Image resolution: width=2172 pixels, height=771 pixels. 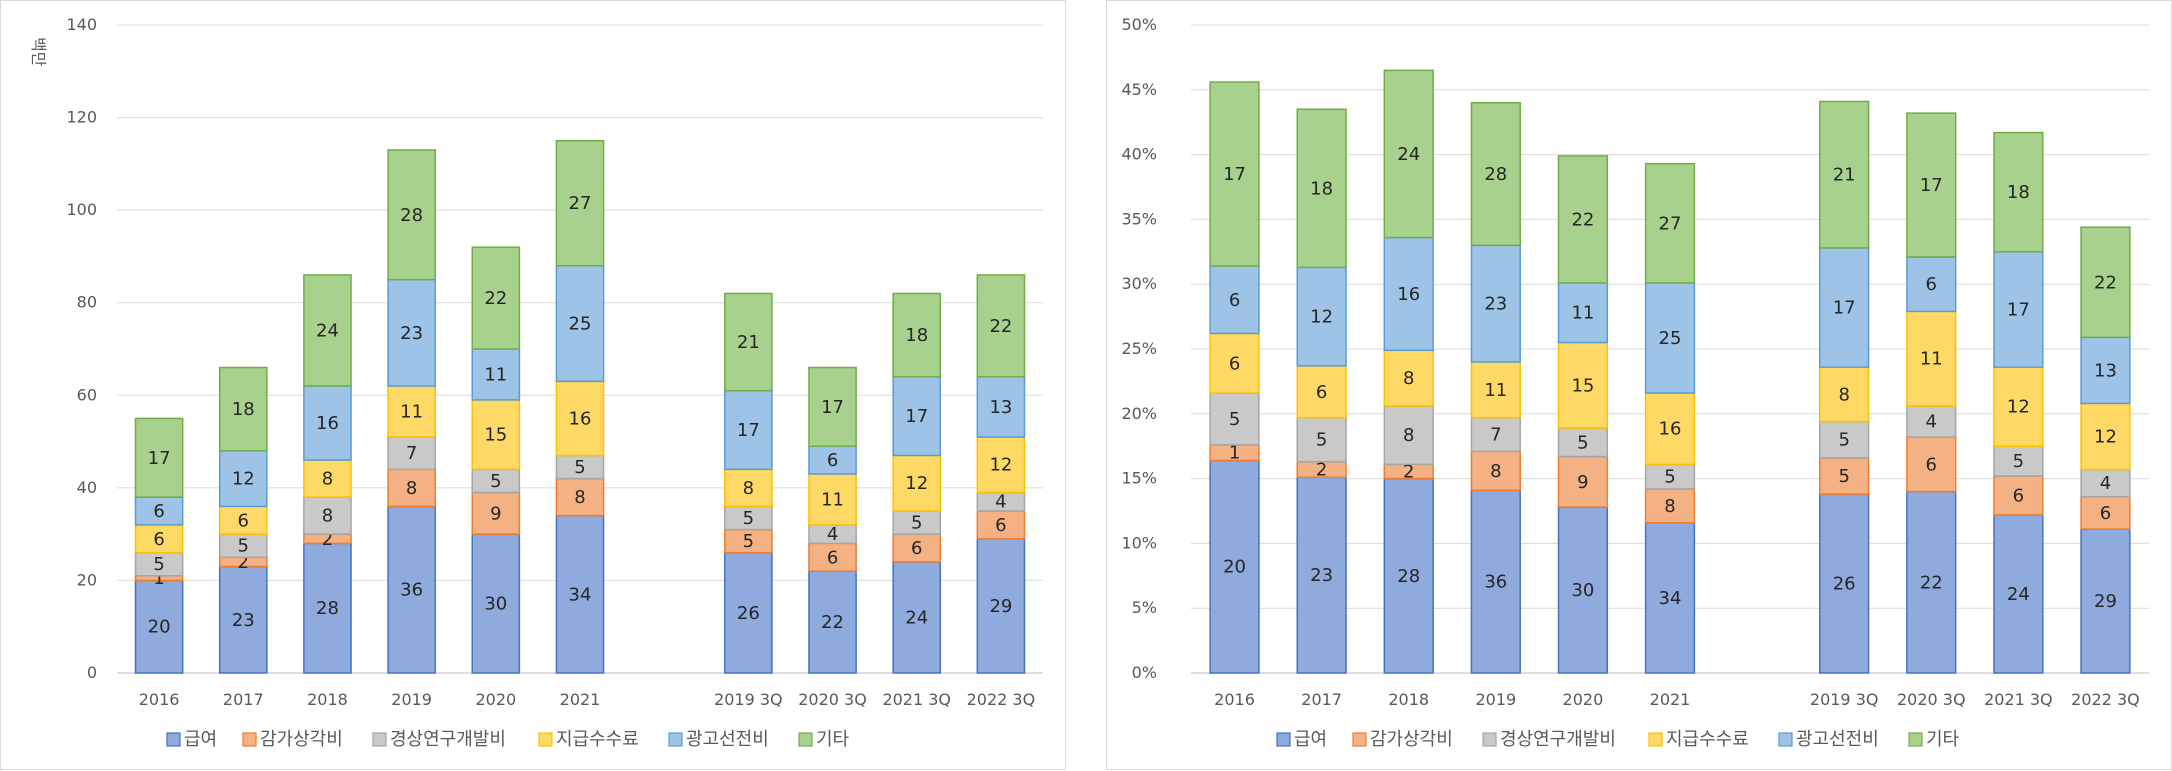 What do you see at coordinates (1139, 478) in the screenshot?
I see `right-ytick-label: 15%` at bounding box center [1139, 478].